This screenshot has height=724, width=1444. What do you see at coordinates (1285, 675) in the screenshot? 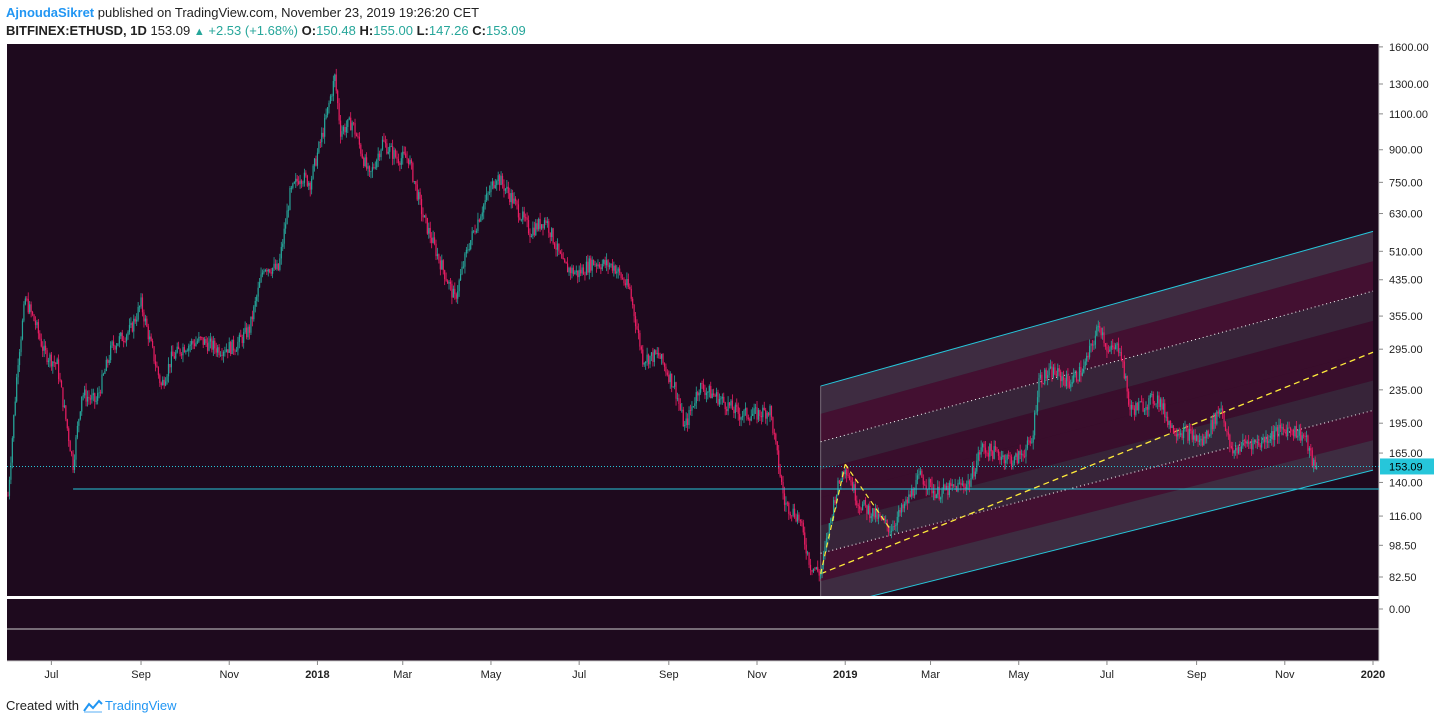
I see `time-tick-label: Nov` at bounding box center [1285, 675].